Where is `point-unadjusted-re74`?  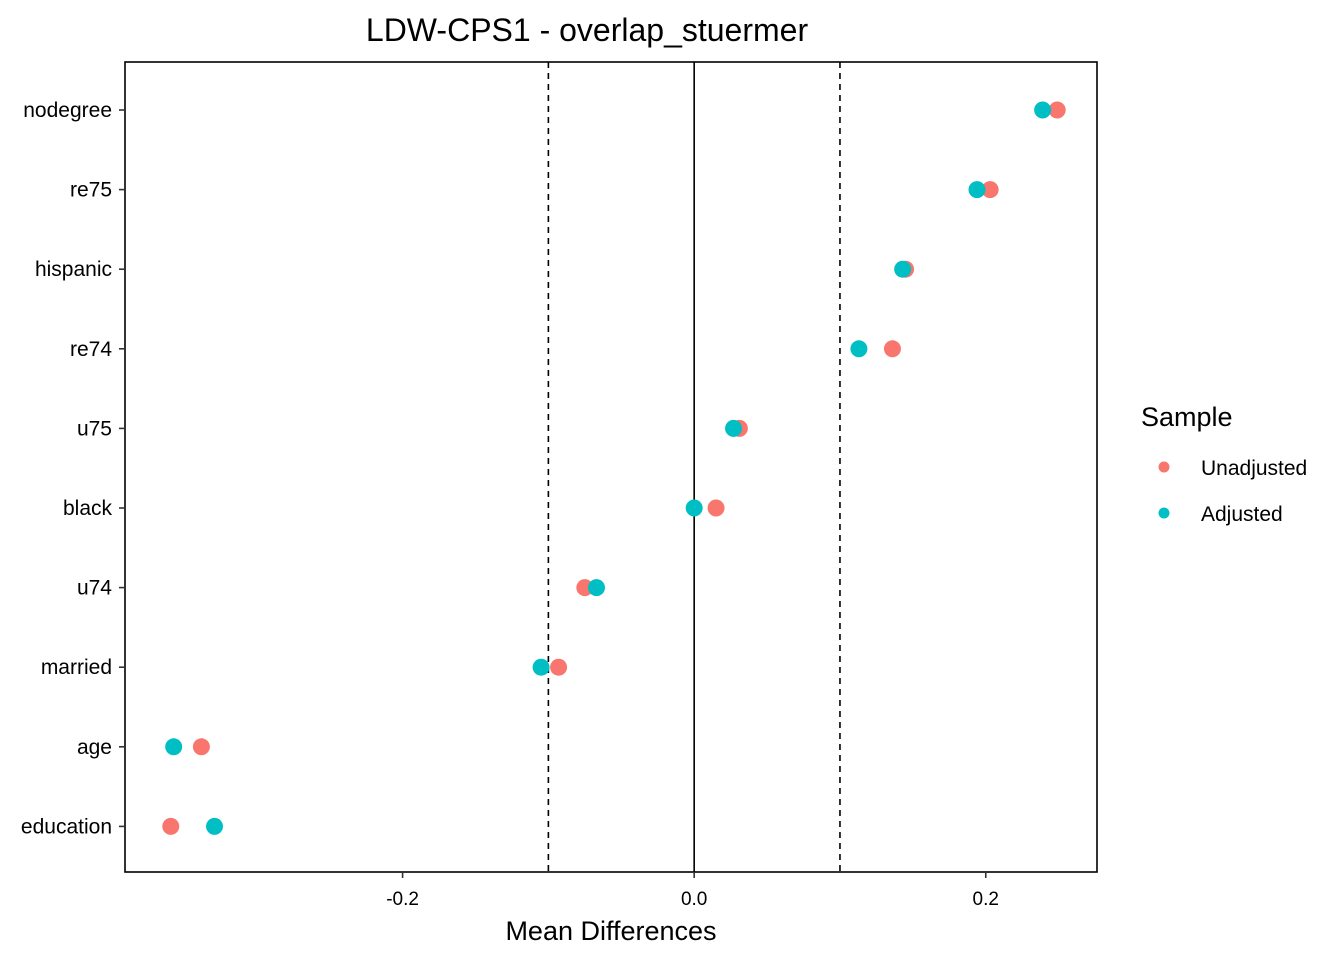 point-unadjusted-re74 is located at coordinates (892, 349).